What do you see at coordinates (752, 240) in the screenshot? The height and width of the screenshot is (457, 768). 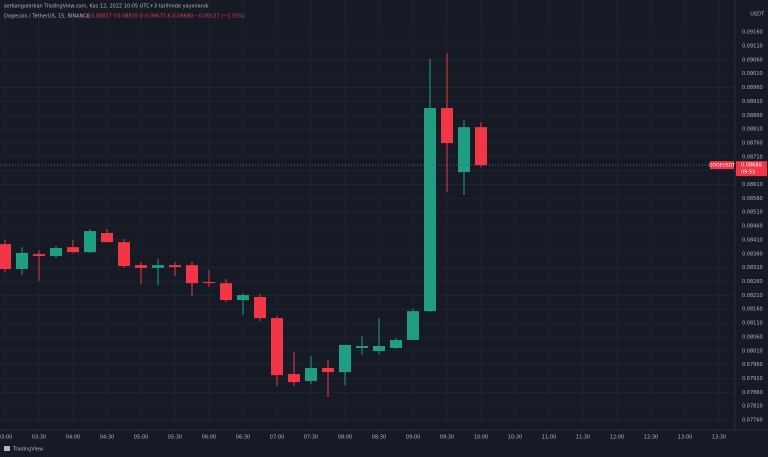 I see `y-tick-label: 0.08410` at bounding box center [752, 240].